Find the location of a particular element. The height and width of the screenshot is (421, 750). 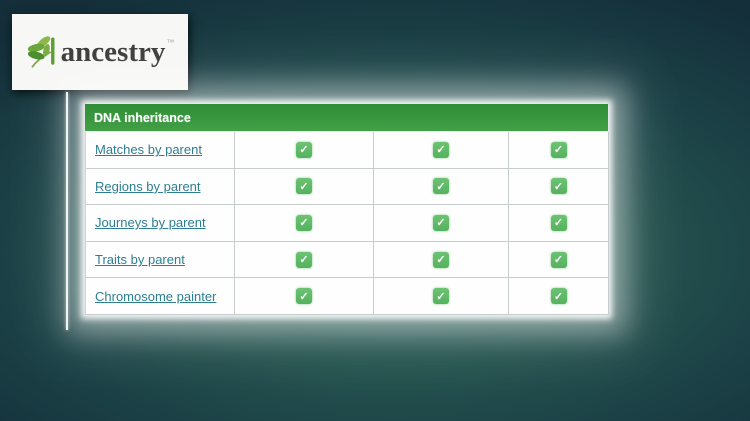

table-row-traits: Traits by parent is located at coordinates (160, 260).